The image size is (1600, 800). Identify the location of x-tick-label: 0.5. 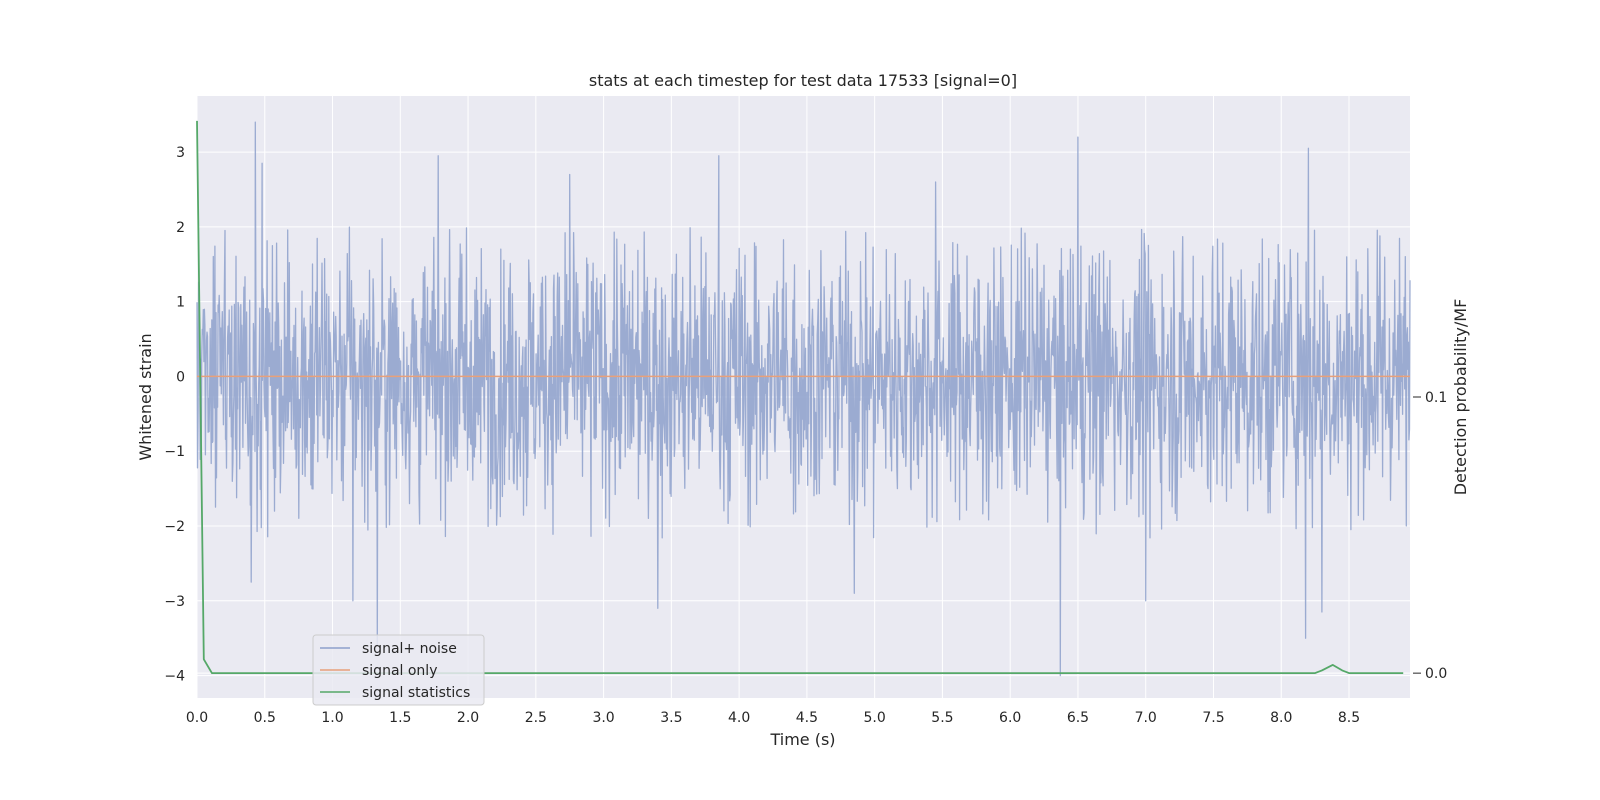
(265, 718).